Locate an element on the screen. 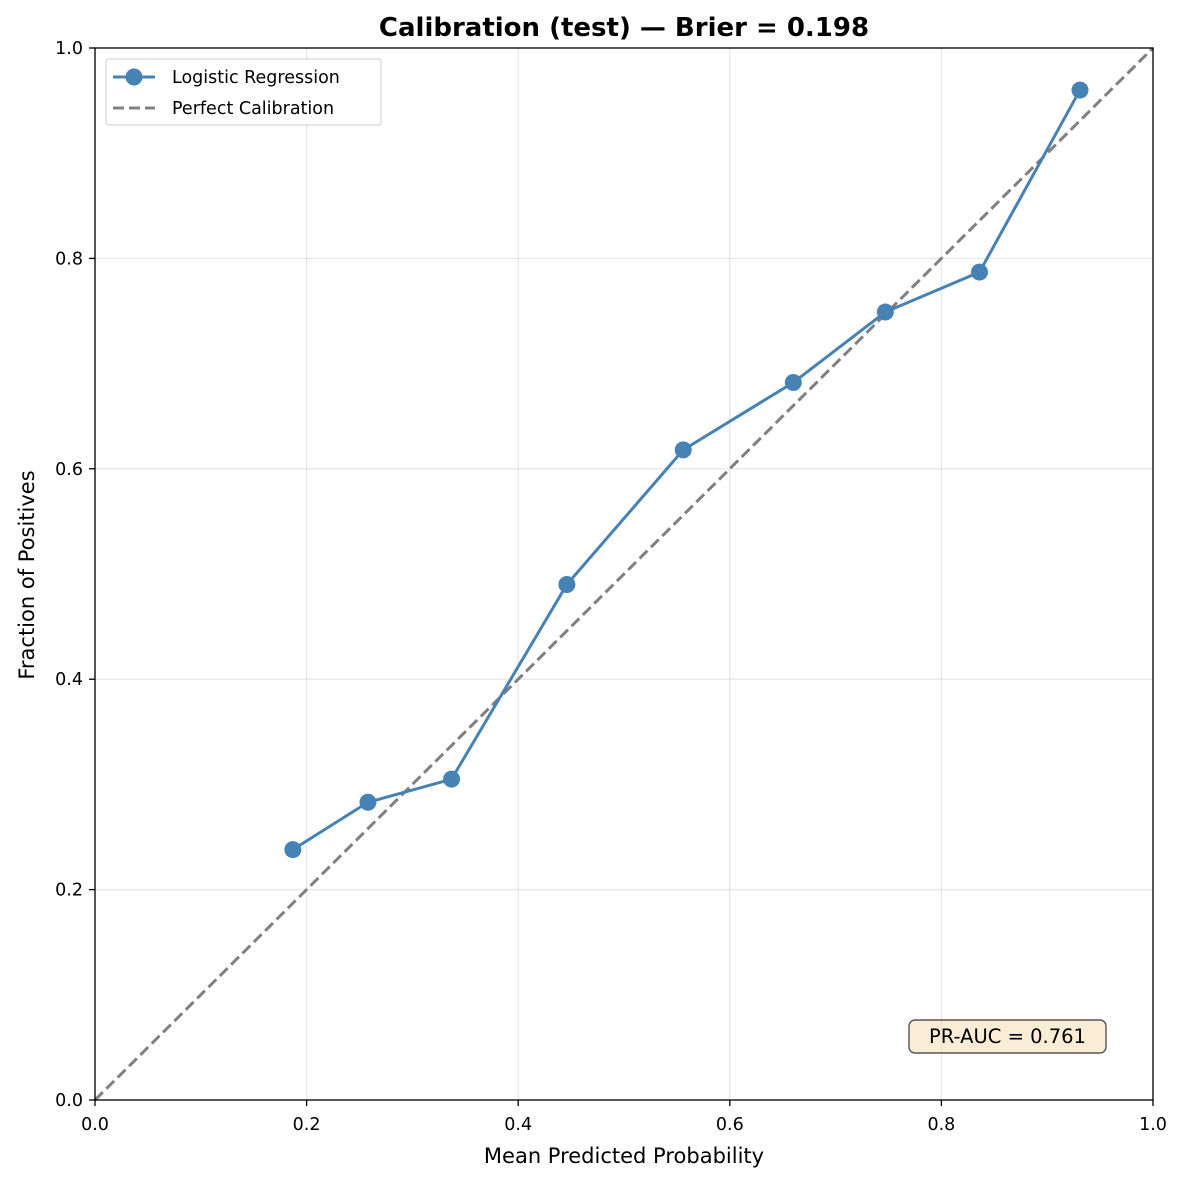 Image resolution: width=1184 pixels, height=1182 pixels. y-tick-label: 0.4 is located at coordinates (69, 680).